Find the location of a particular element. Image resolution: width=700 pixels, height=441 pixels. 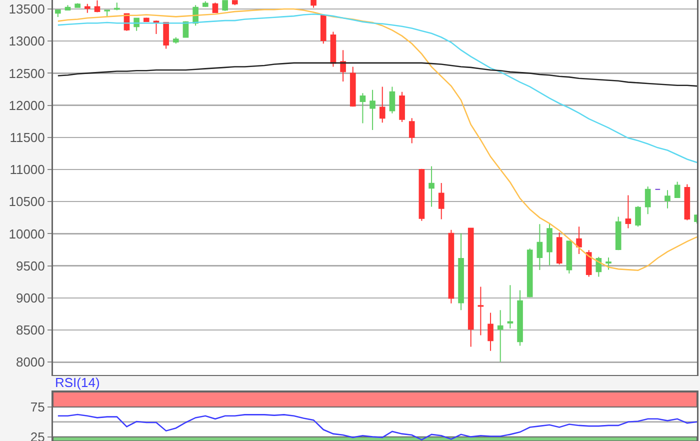

y-tick-label: 9500 is located at coordinates (30, 266).